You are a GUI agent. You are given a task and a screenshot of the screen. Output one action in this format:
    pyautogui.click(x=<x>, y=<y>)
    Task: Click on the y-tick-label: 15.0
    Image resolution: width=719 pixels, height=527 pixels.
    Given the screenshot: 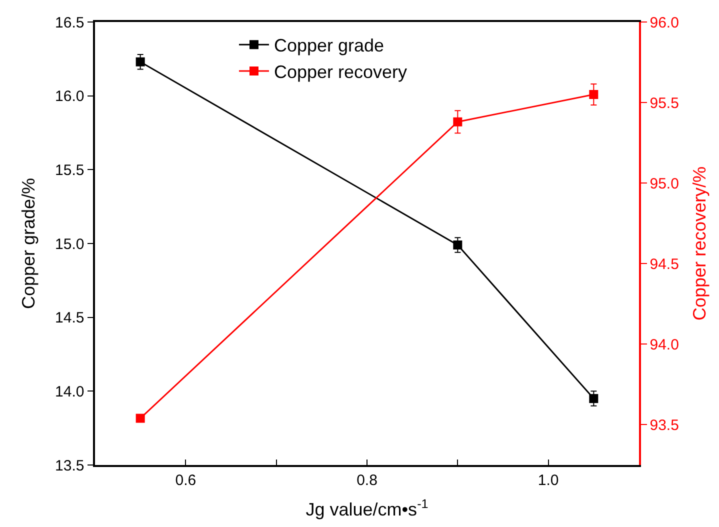 What is the action you would take?
    pyautogui.click(x=69, y=244)
    